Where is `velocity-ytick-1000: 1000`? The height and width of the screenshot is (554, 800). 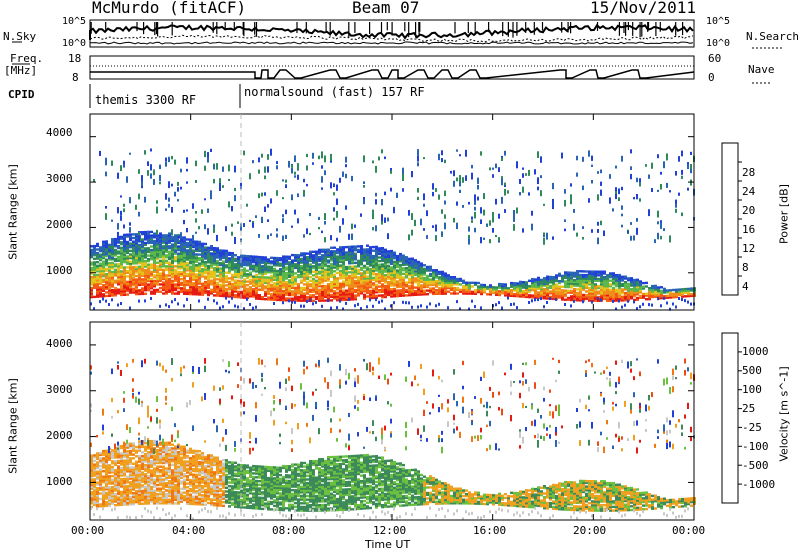 velocity-ytick-1000: 1000 is located at coordinates (59, 481).